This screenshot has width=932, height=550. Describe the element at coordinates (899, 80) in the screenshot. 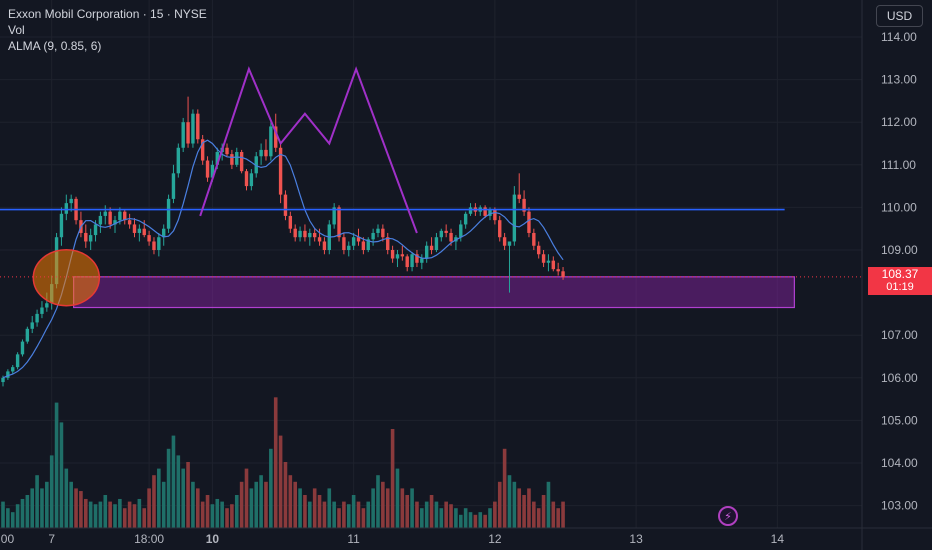

I see `price-tick-label: 113.00` at that location.